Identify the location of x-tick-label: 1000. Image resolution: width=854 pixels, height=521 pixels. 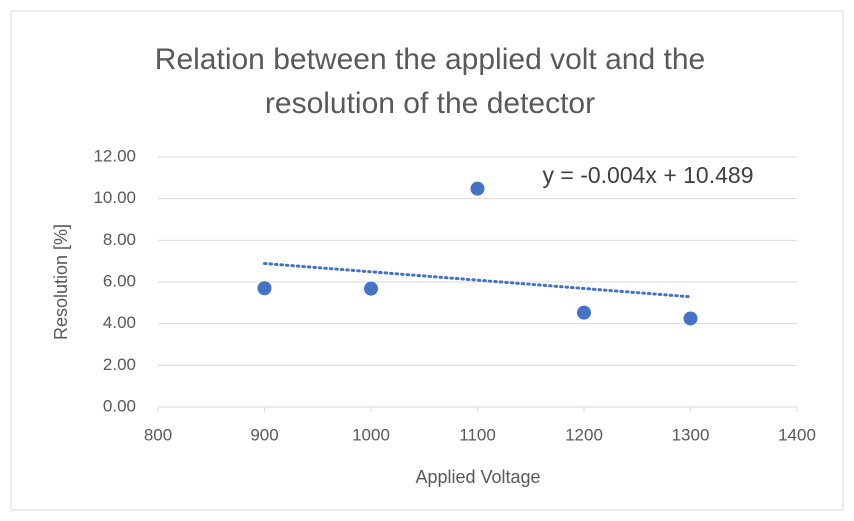
(371, 434).